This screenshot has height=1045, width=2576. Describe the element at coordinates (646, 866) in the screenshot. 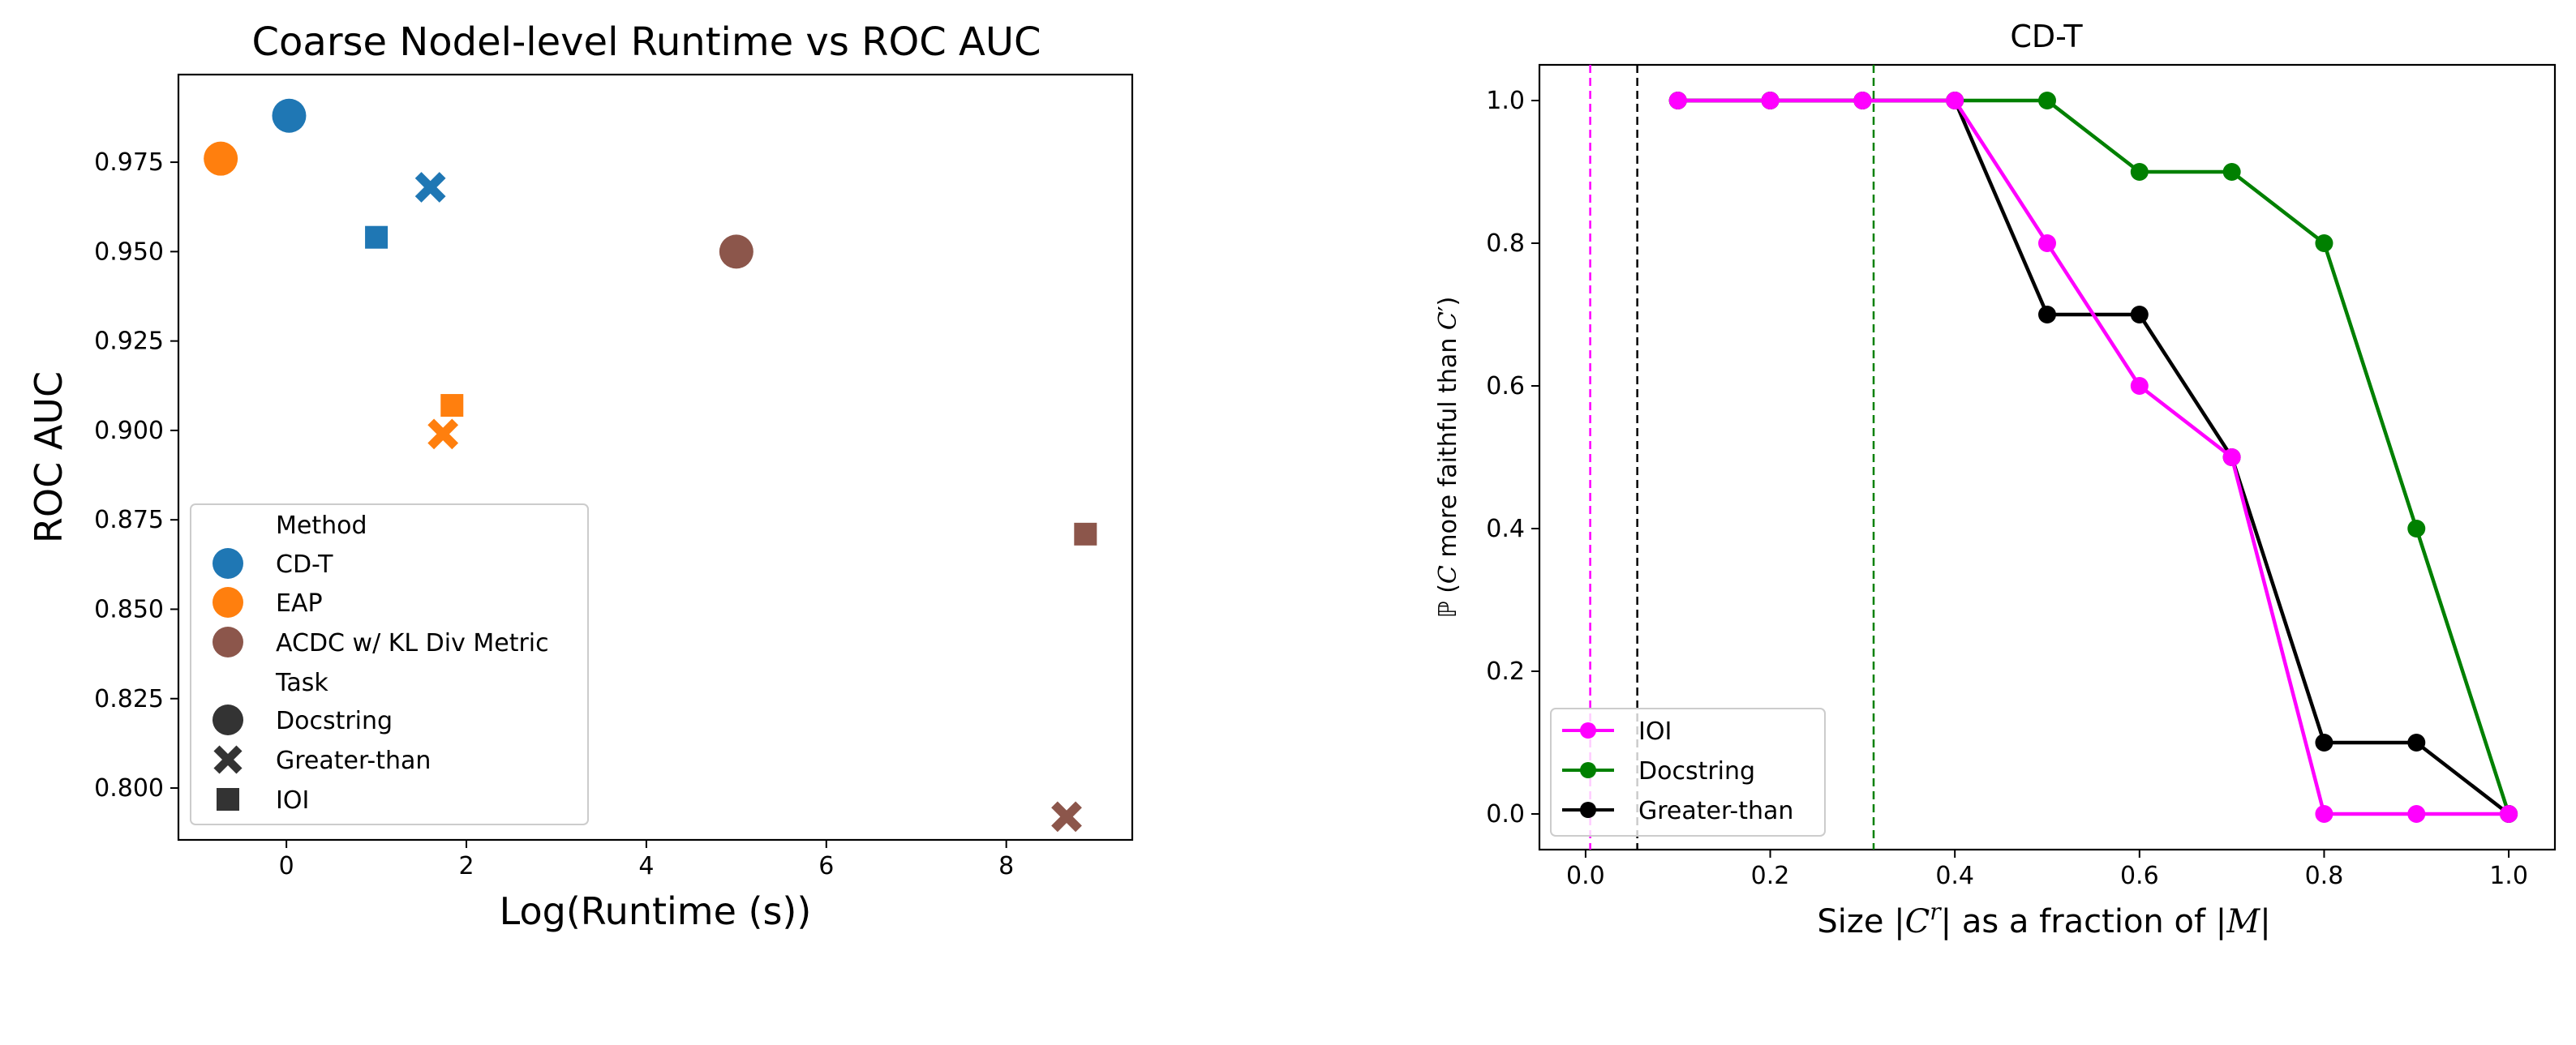

I see `scatter-x-tick-label: 4` at that location.